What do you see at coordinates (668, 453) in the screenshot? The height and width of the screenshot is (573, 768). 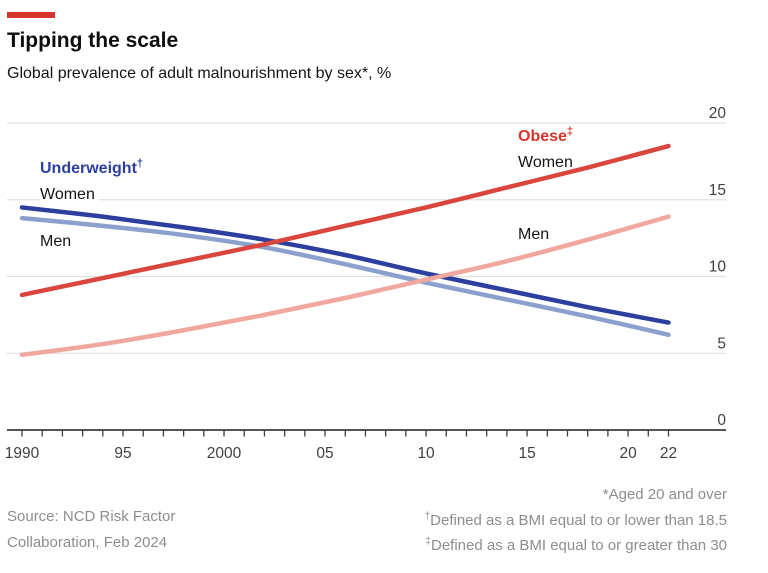 I see `x-axis-label: 22` at bounding box center [668, 453].